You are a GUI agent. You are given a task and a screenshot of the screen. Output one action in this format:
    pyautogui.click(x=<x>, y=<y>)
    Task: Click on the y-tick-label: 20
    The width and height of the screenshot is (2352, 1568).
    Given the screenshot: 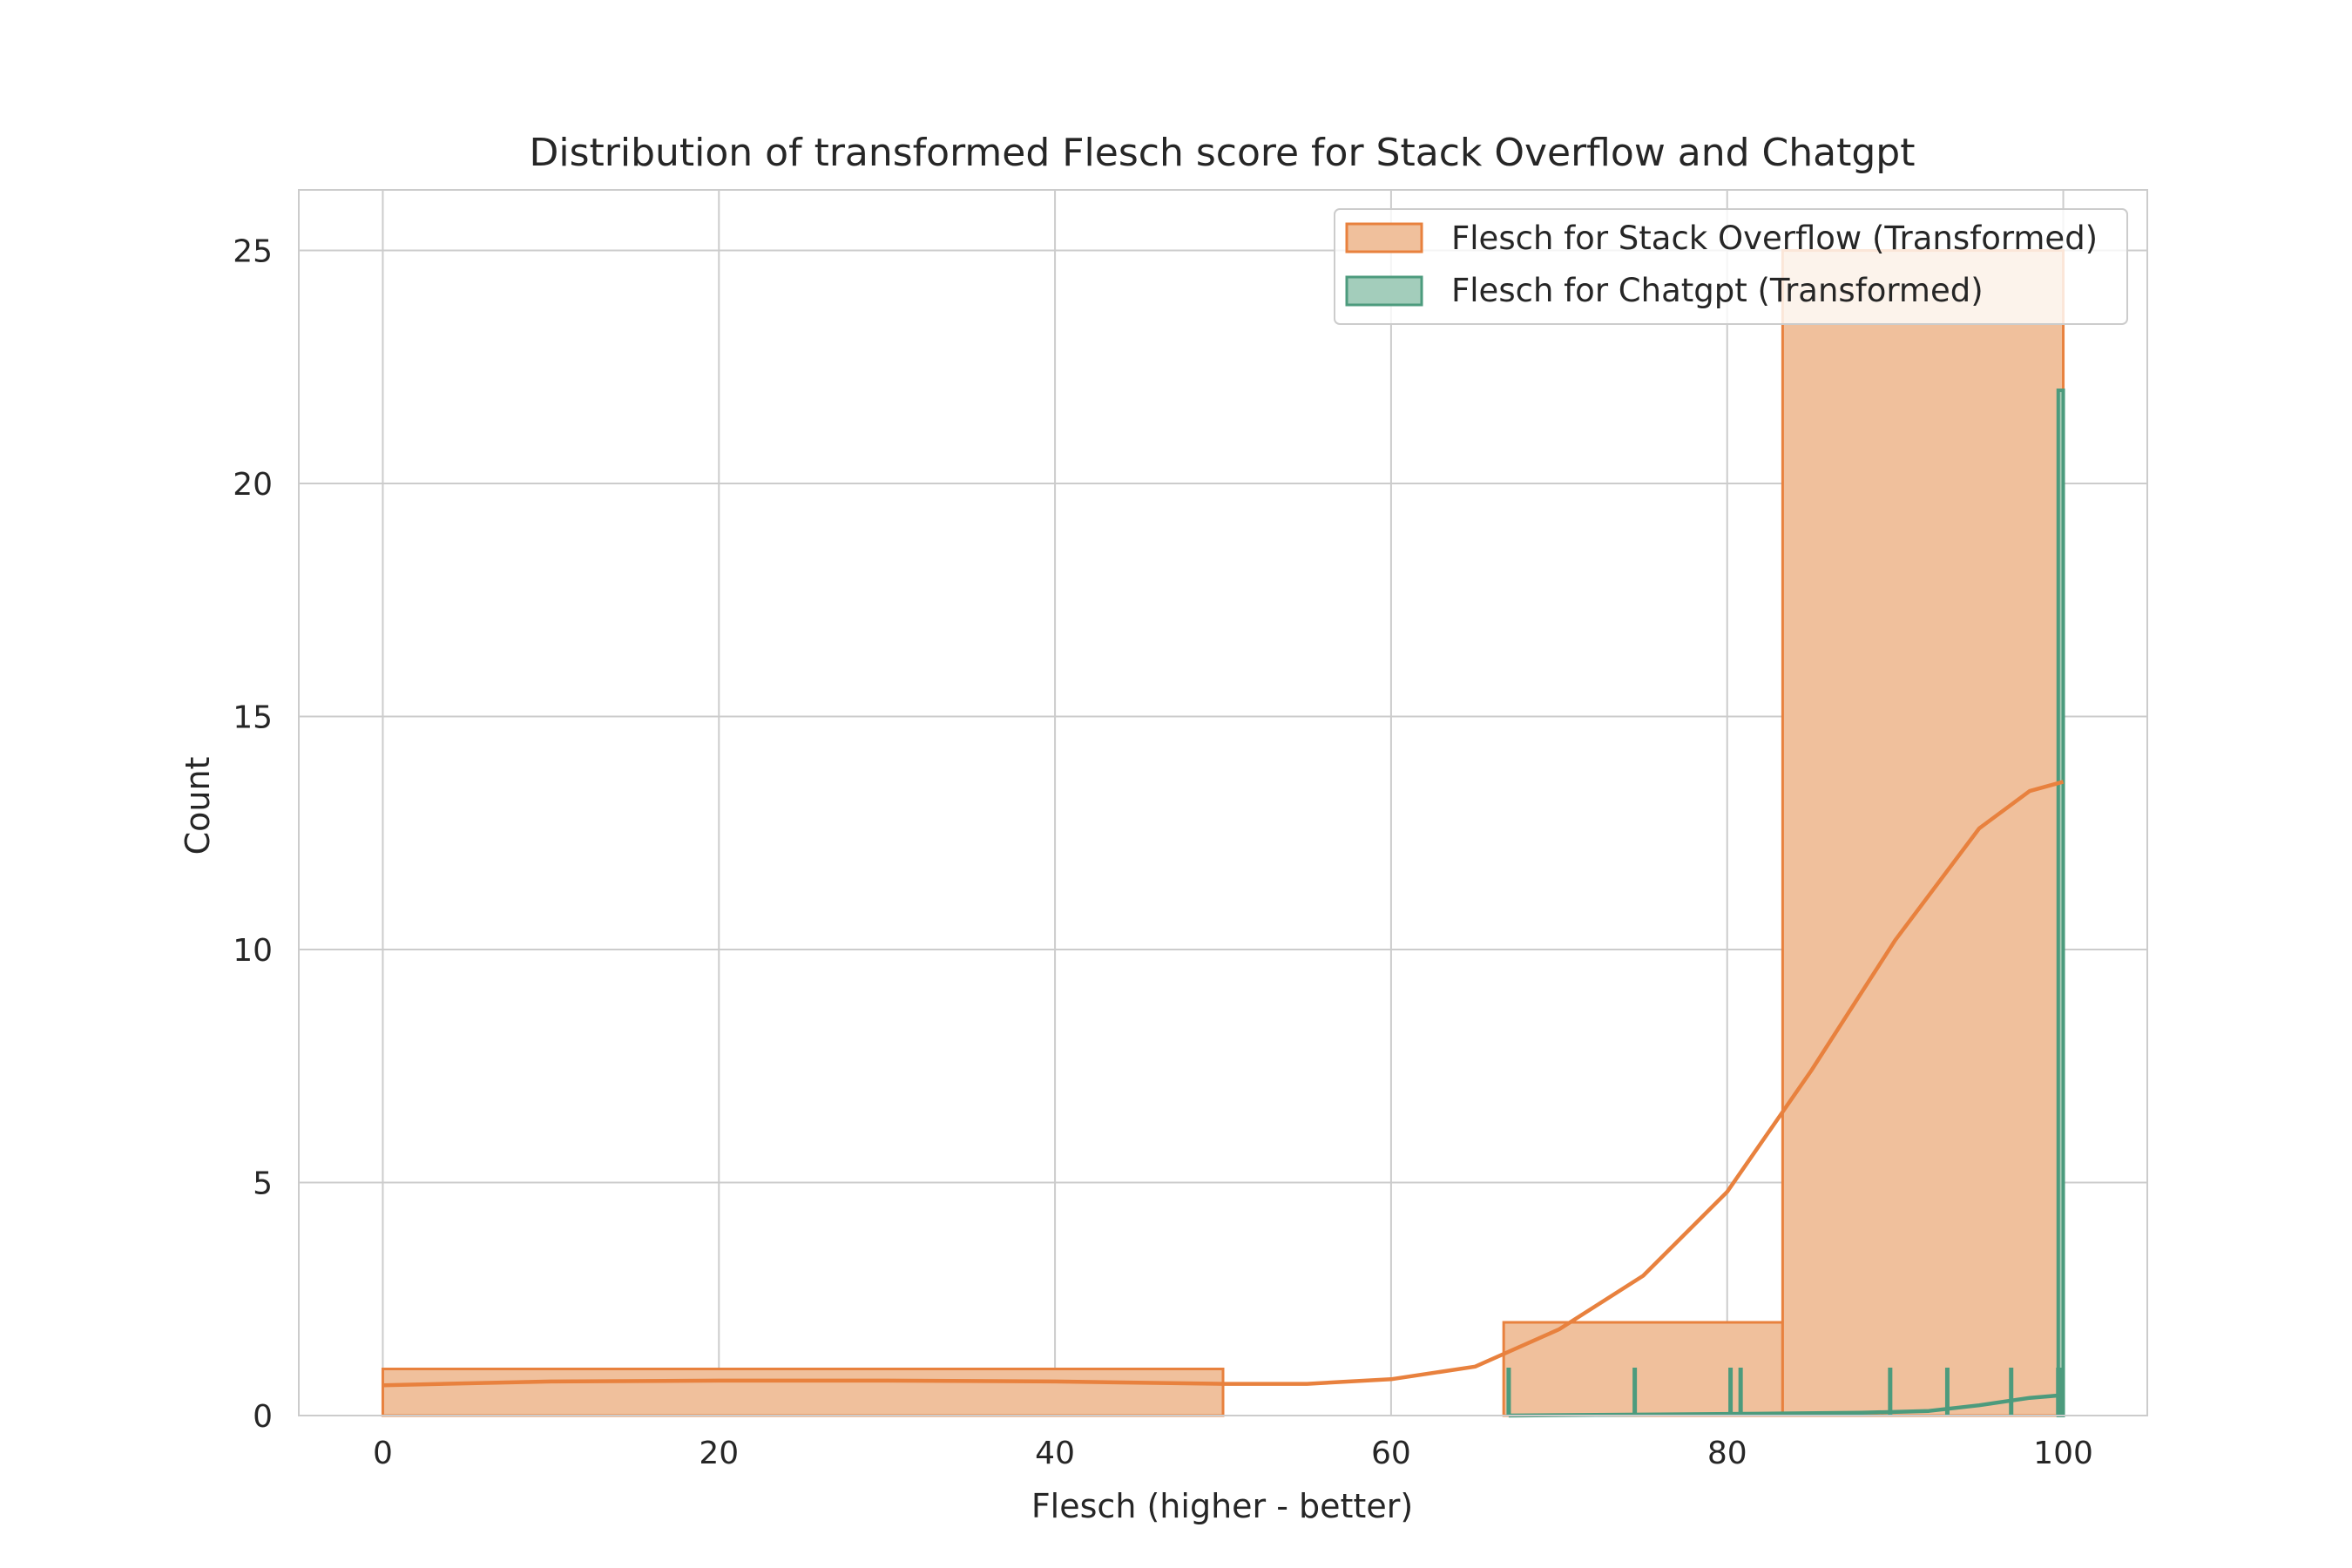 What is the action you would take?
    pyautogui.click(x=253, y=485)
    